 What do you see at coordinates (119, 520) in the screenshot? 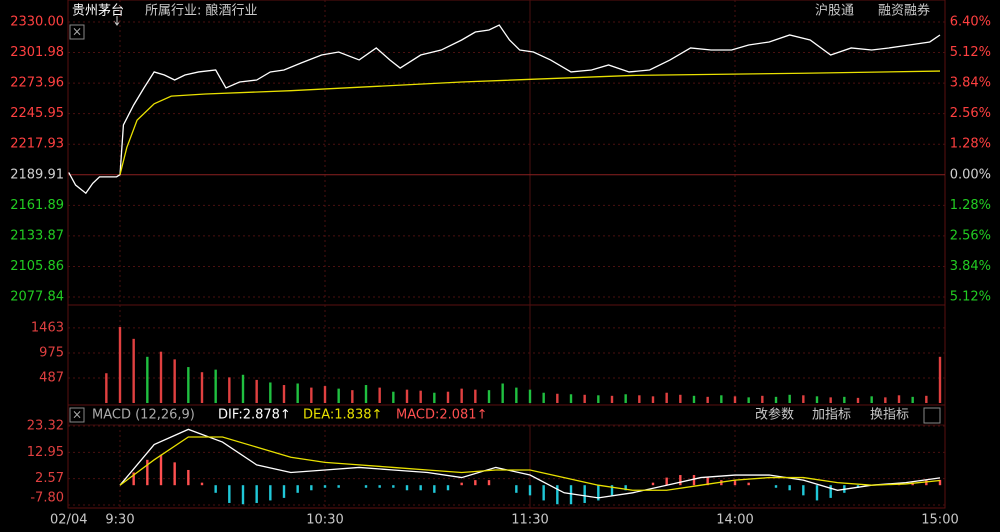
I see `x-tick-label: 9:30` at bounding box center [119, 520].